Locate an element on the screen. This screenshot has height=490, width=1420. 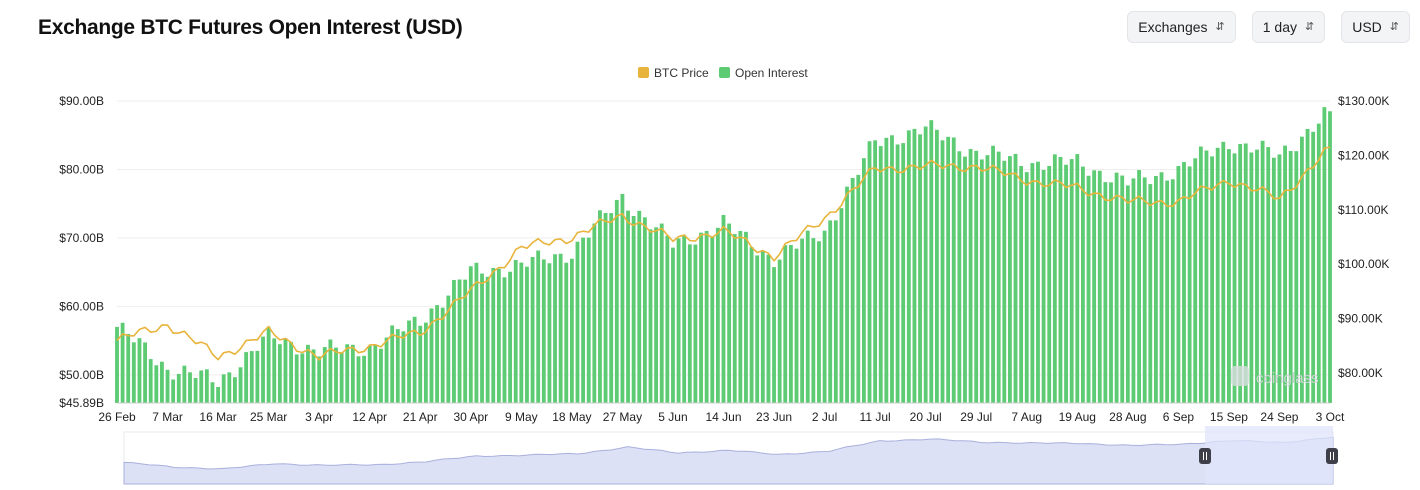
navigator-selected-window is located at coordinates (1269, 455).